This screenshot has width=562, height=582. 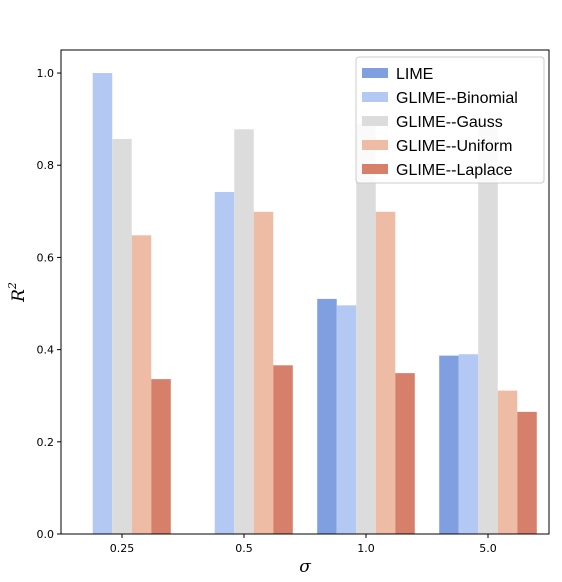 I want to click on y-axis-label: R2, so click(x=17, y=292).